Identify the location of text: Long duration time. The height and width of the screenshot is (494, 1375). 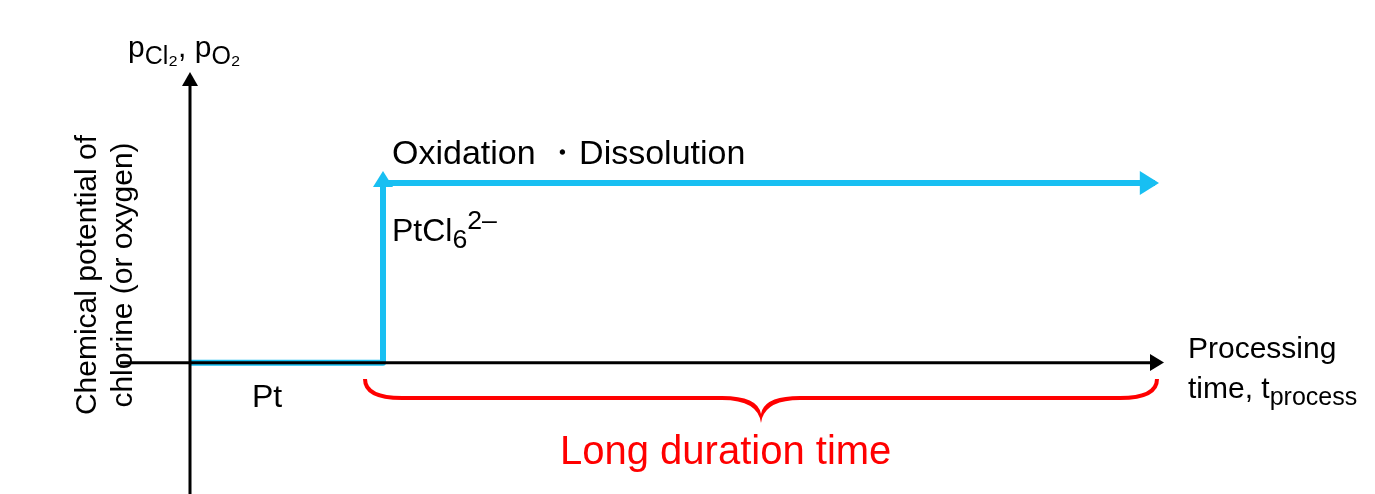
(726, 450).